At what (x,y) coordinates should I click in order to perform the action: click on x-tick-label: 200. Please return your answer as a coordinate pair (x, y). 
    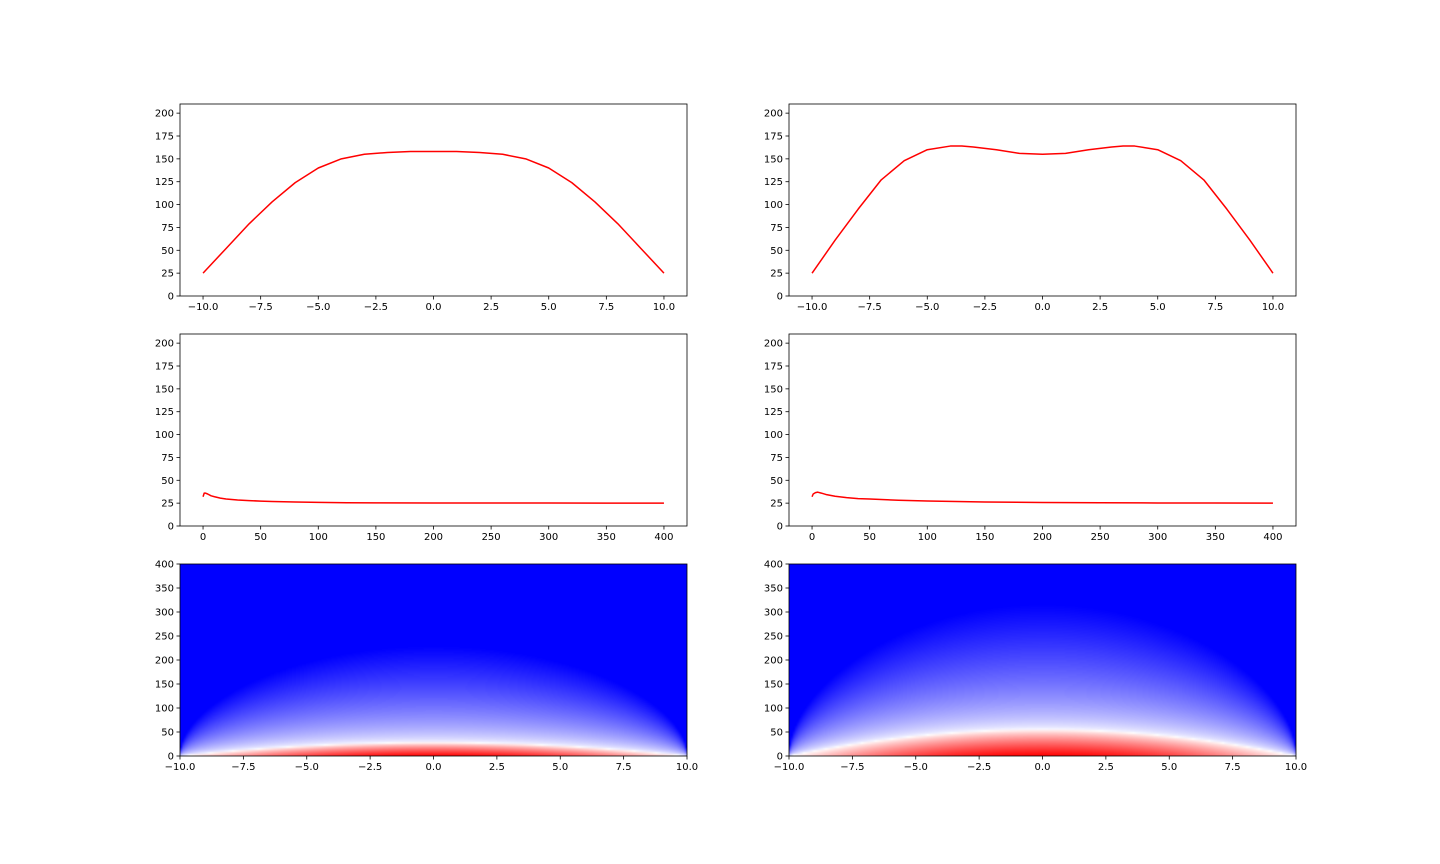
    Looking at the image, I should click on (1042, 537).